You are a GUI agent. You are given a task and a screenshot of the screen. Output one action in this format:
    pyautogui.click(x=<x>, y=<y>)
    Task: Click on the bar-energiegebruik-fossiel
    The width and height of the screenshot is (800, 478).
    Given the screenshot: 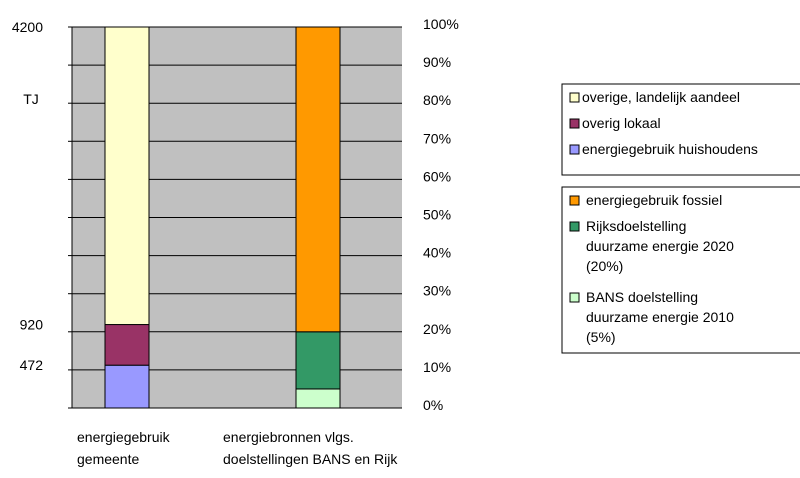 What is the action you would take?
    pyautogui.click(x=318, y=179)
    